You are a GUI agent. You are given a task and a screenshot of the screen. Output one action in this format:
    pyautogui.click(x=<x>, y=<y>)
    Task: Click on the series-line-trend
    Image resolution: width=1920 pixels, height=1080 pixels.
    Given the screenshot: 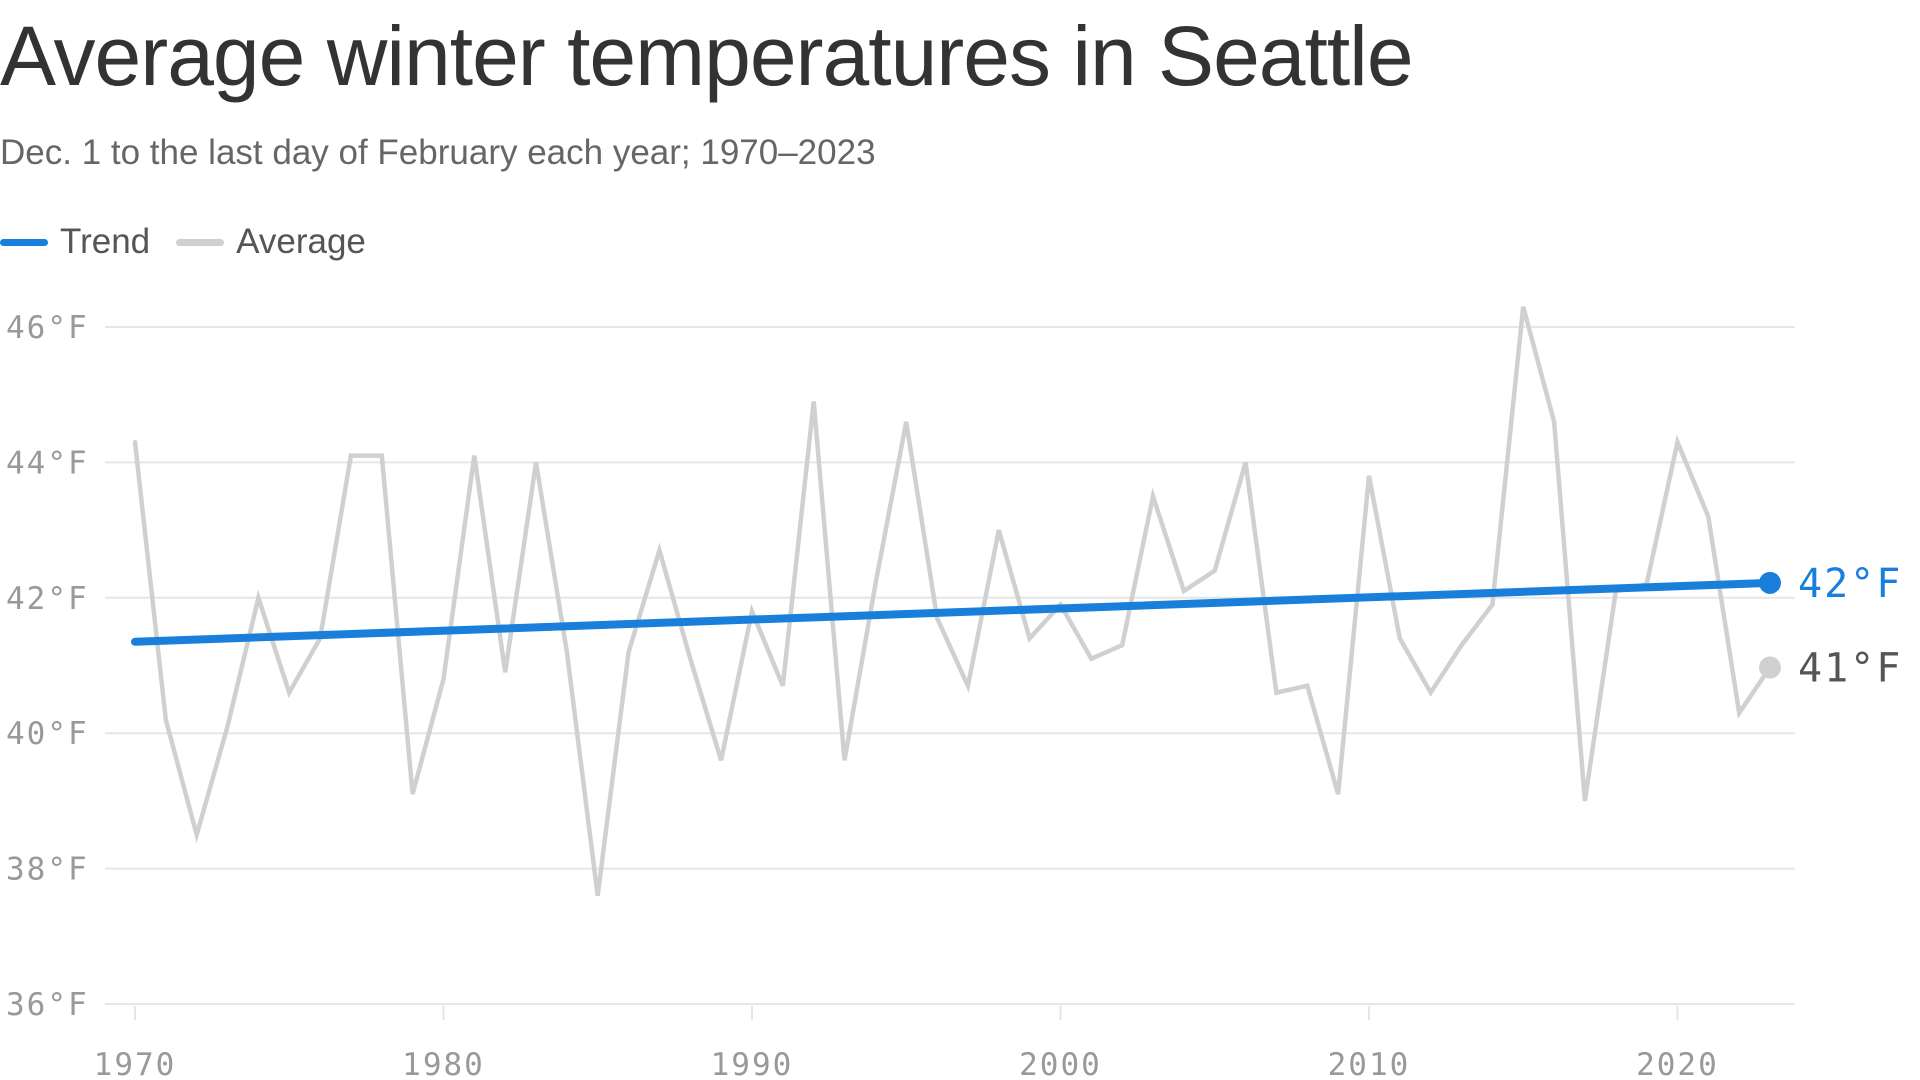 What is the action you would take?
    pyautogui.click(x=952, y=612)
    